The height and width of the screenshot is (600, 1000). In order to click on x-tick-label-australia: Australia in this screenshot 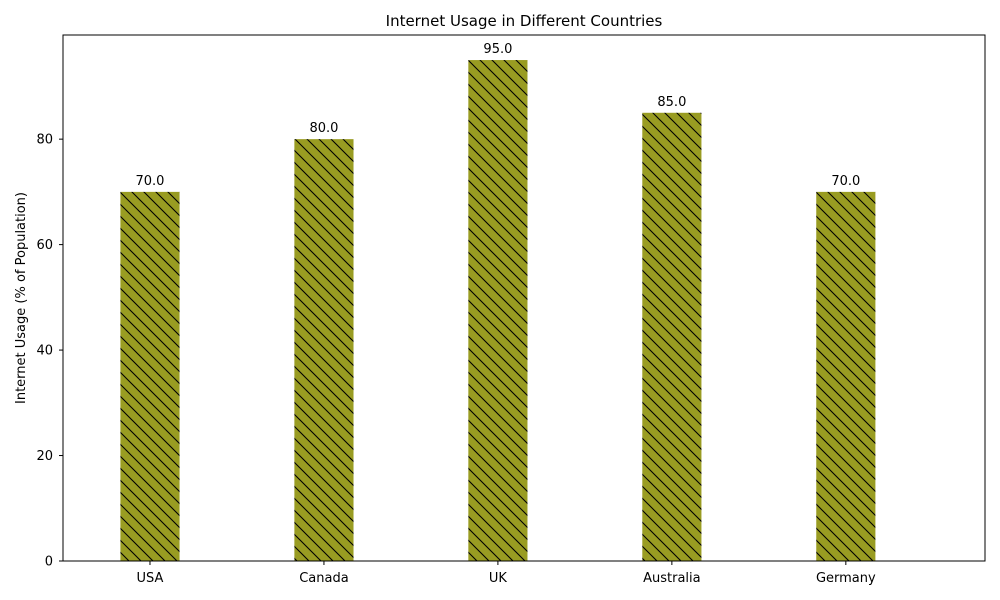, I will do `click(672, 578)`.